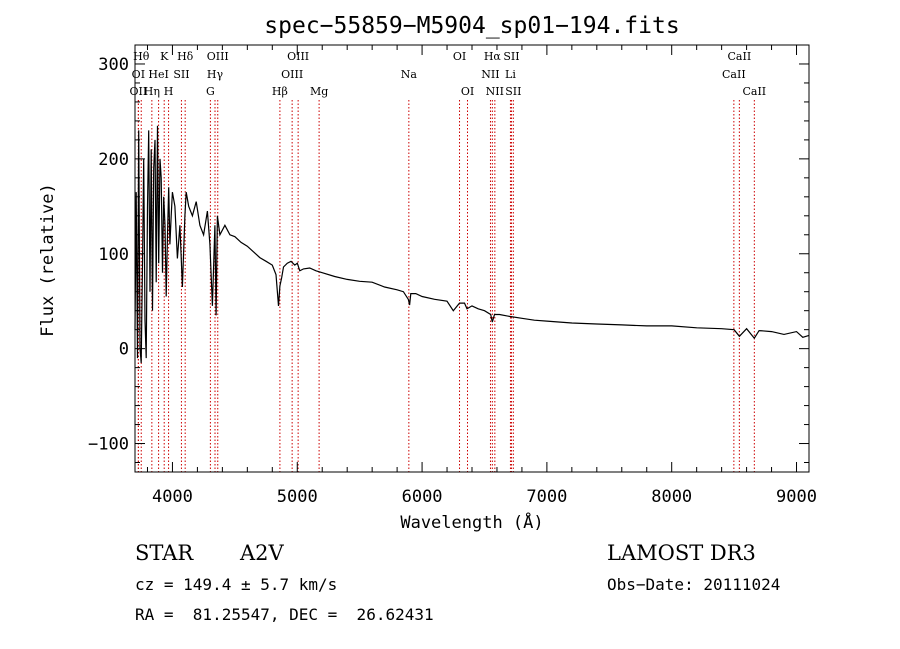 The height and width of the screenshot is (649, 900). Describe the element at coordinates (185, 56) in the screenshot. I see `line-label-hδ: Hδ` at that location.